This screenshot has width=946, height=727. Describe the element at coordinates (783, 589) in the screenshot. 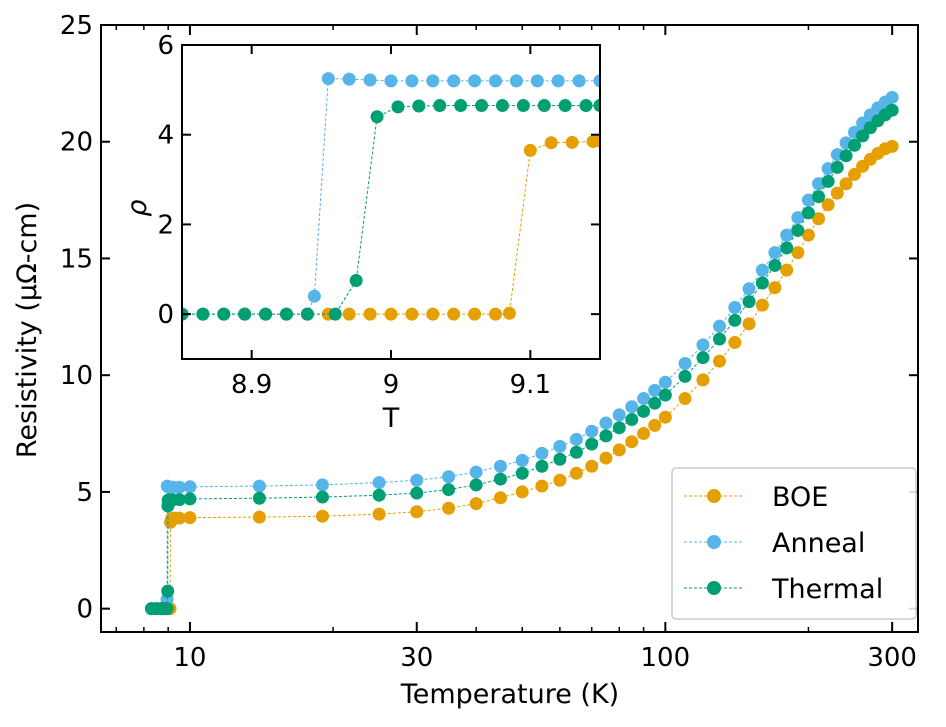

I see `legend-item-thermal: Thermal` at that location.